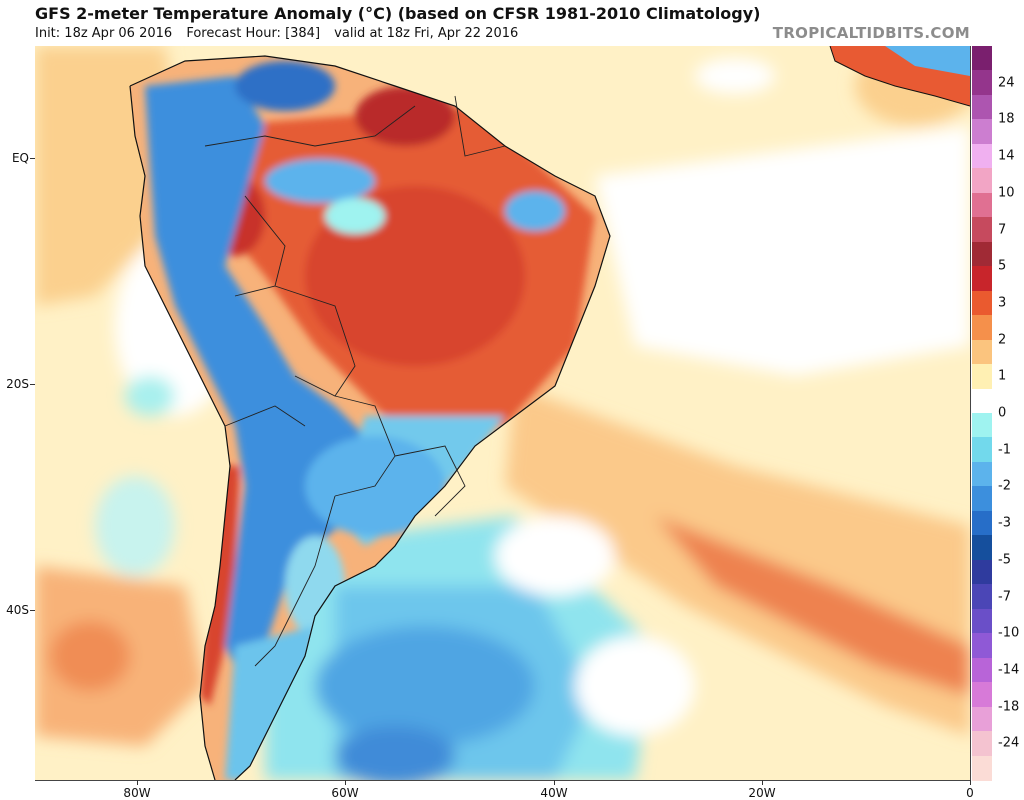 This screenshot has width=1024, height=800. Describe the element at coordinates (1009, 670) in the screenshot. I see `colorbar-tick-label: -14` at that location.